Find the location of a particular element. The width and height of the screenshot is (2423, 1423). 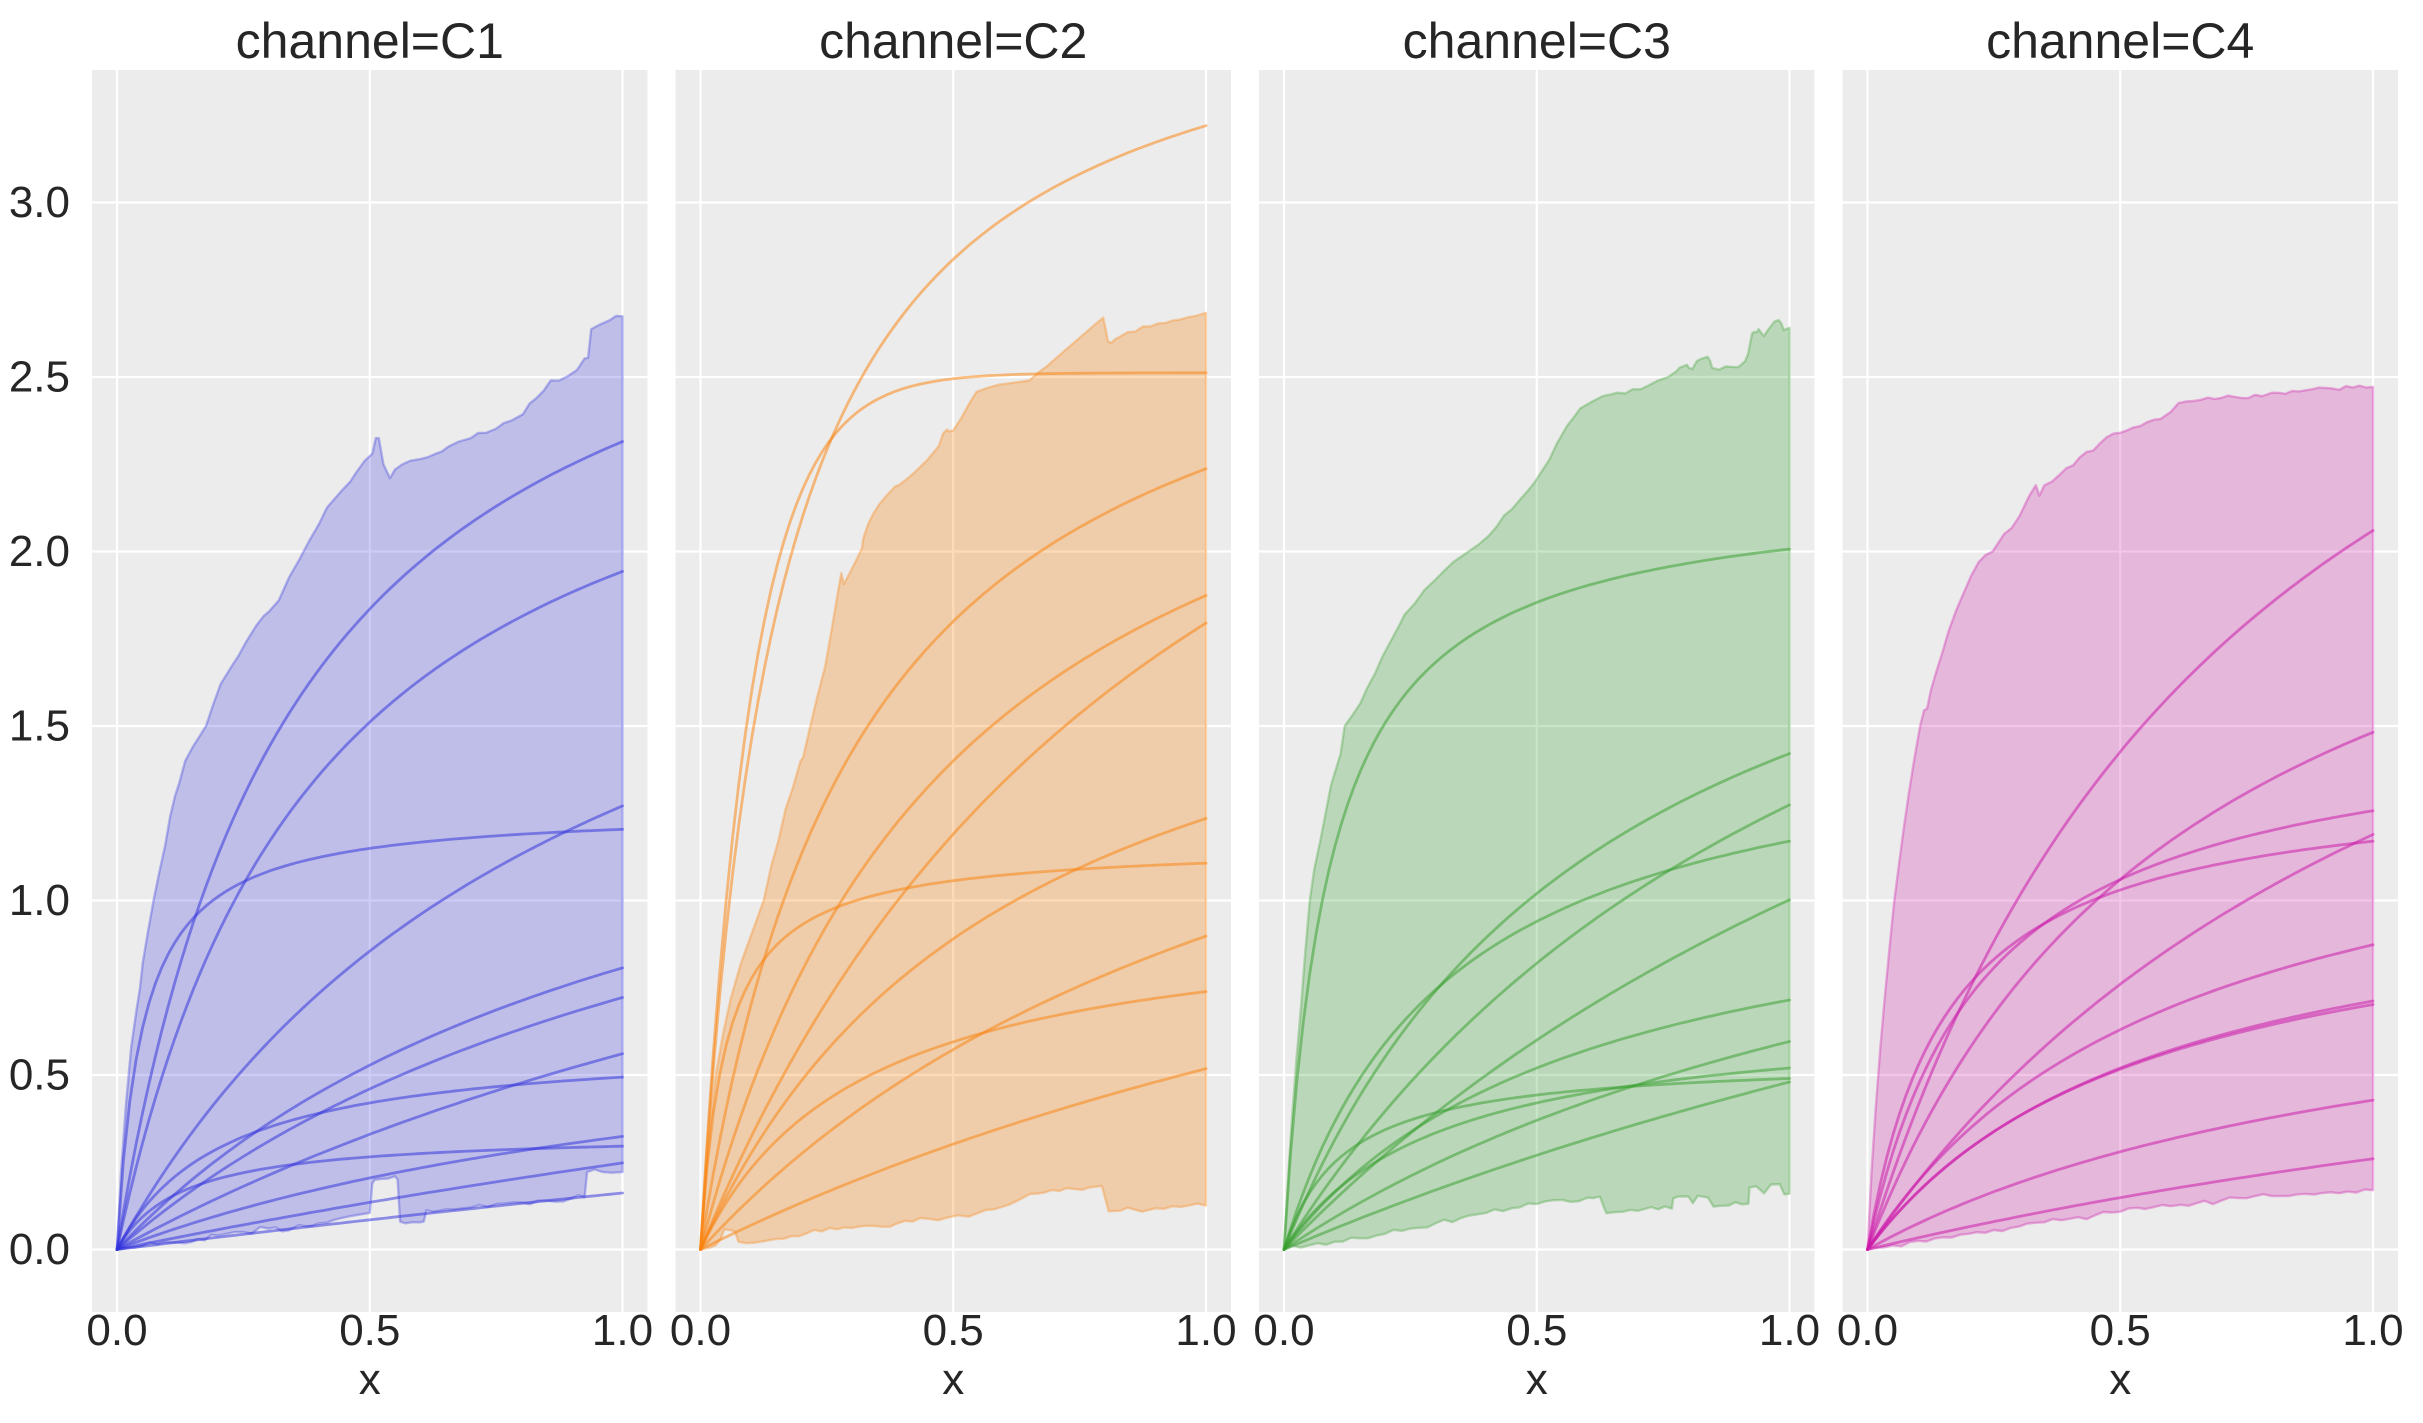

svg-text: 2.0 is located at coordinates (39, 551).